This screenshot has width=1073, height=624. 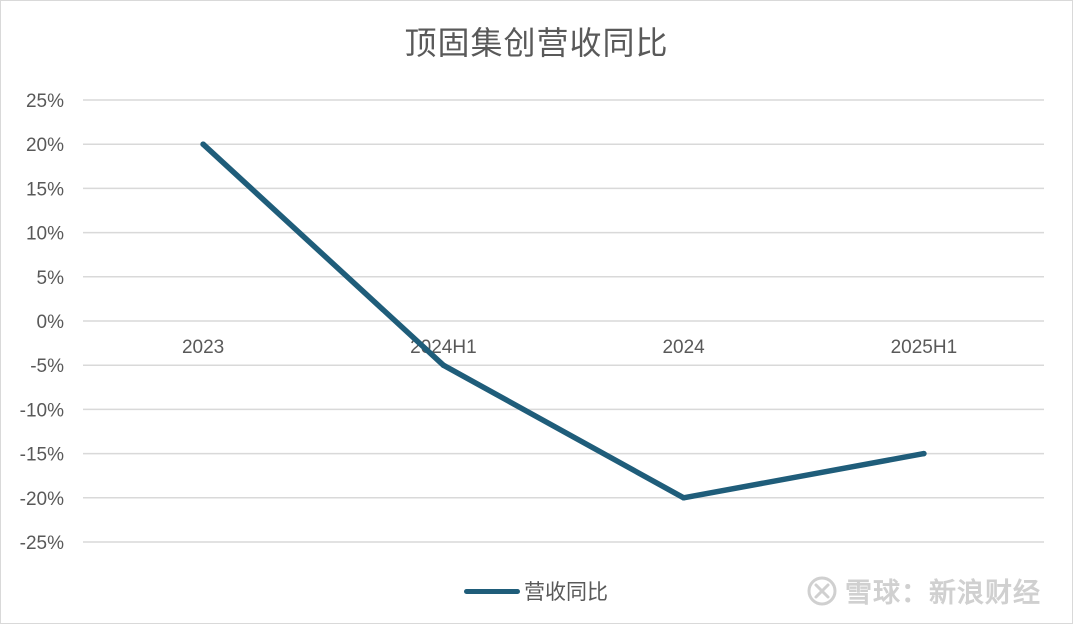 I want to click on y-tick-label: 5%, so click(x=51, y=278).